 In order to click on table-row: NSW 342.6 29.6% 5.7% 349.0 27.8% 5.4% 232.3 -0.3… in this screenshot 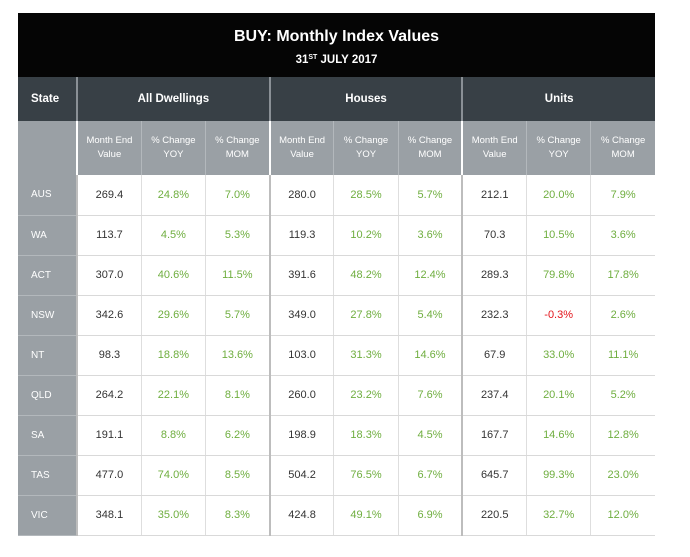, I will do `click(336, 315)`.